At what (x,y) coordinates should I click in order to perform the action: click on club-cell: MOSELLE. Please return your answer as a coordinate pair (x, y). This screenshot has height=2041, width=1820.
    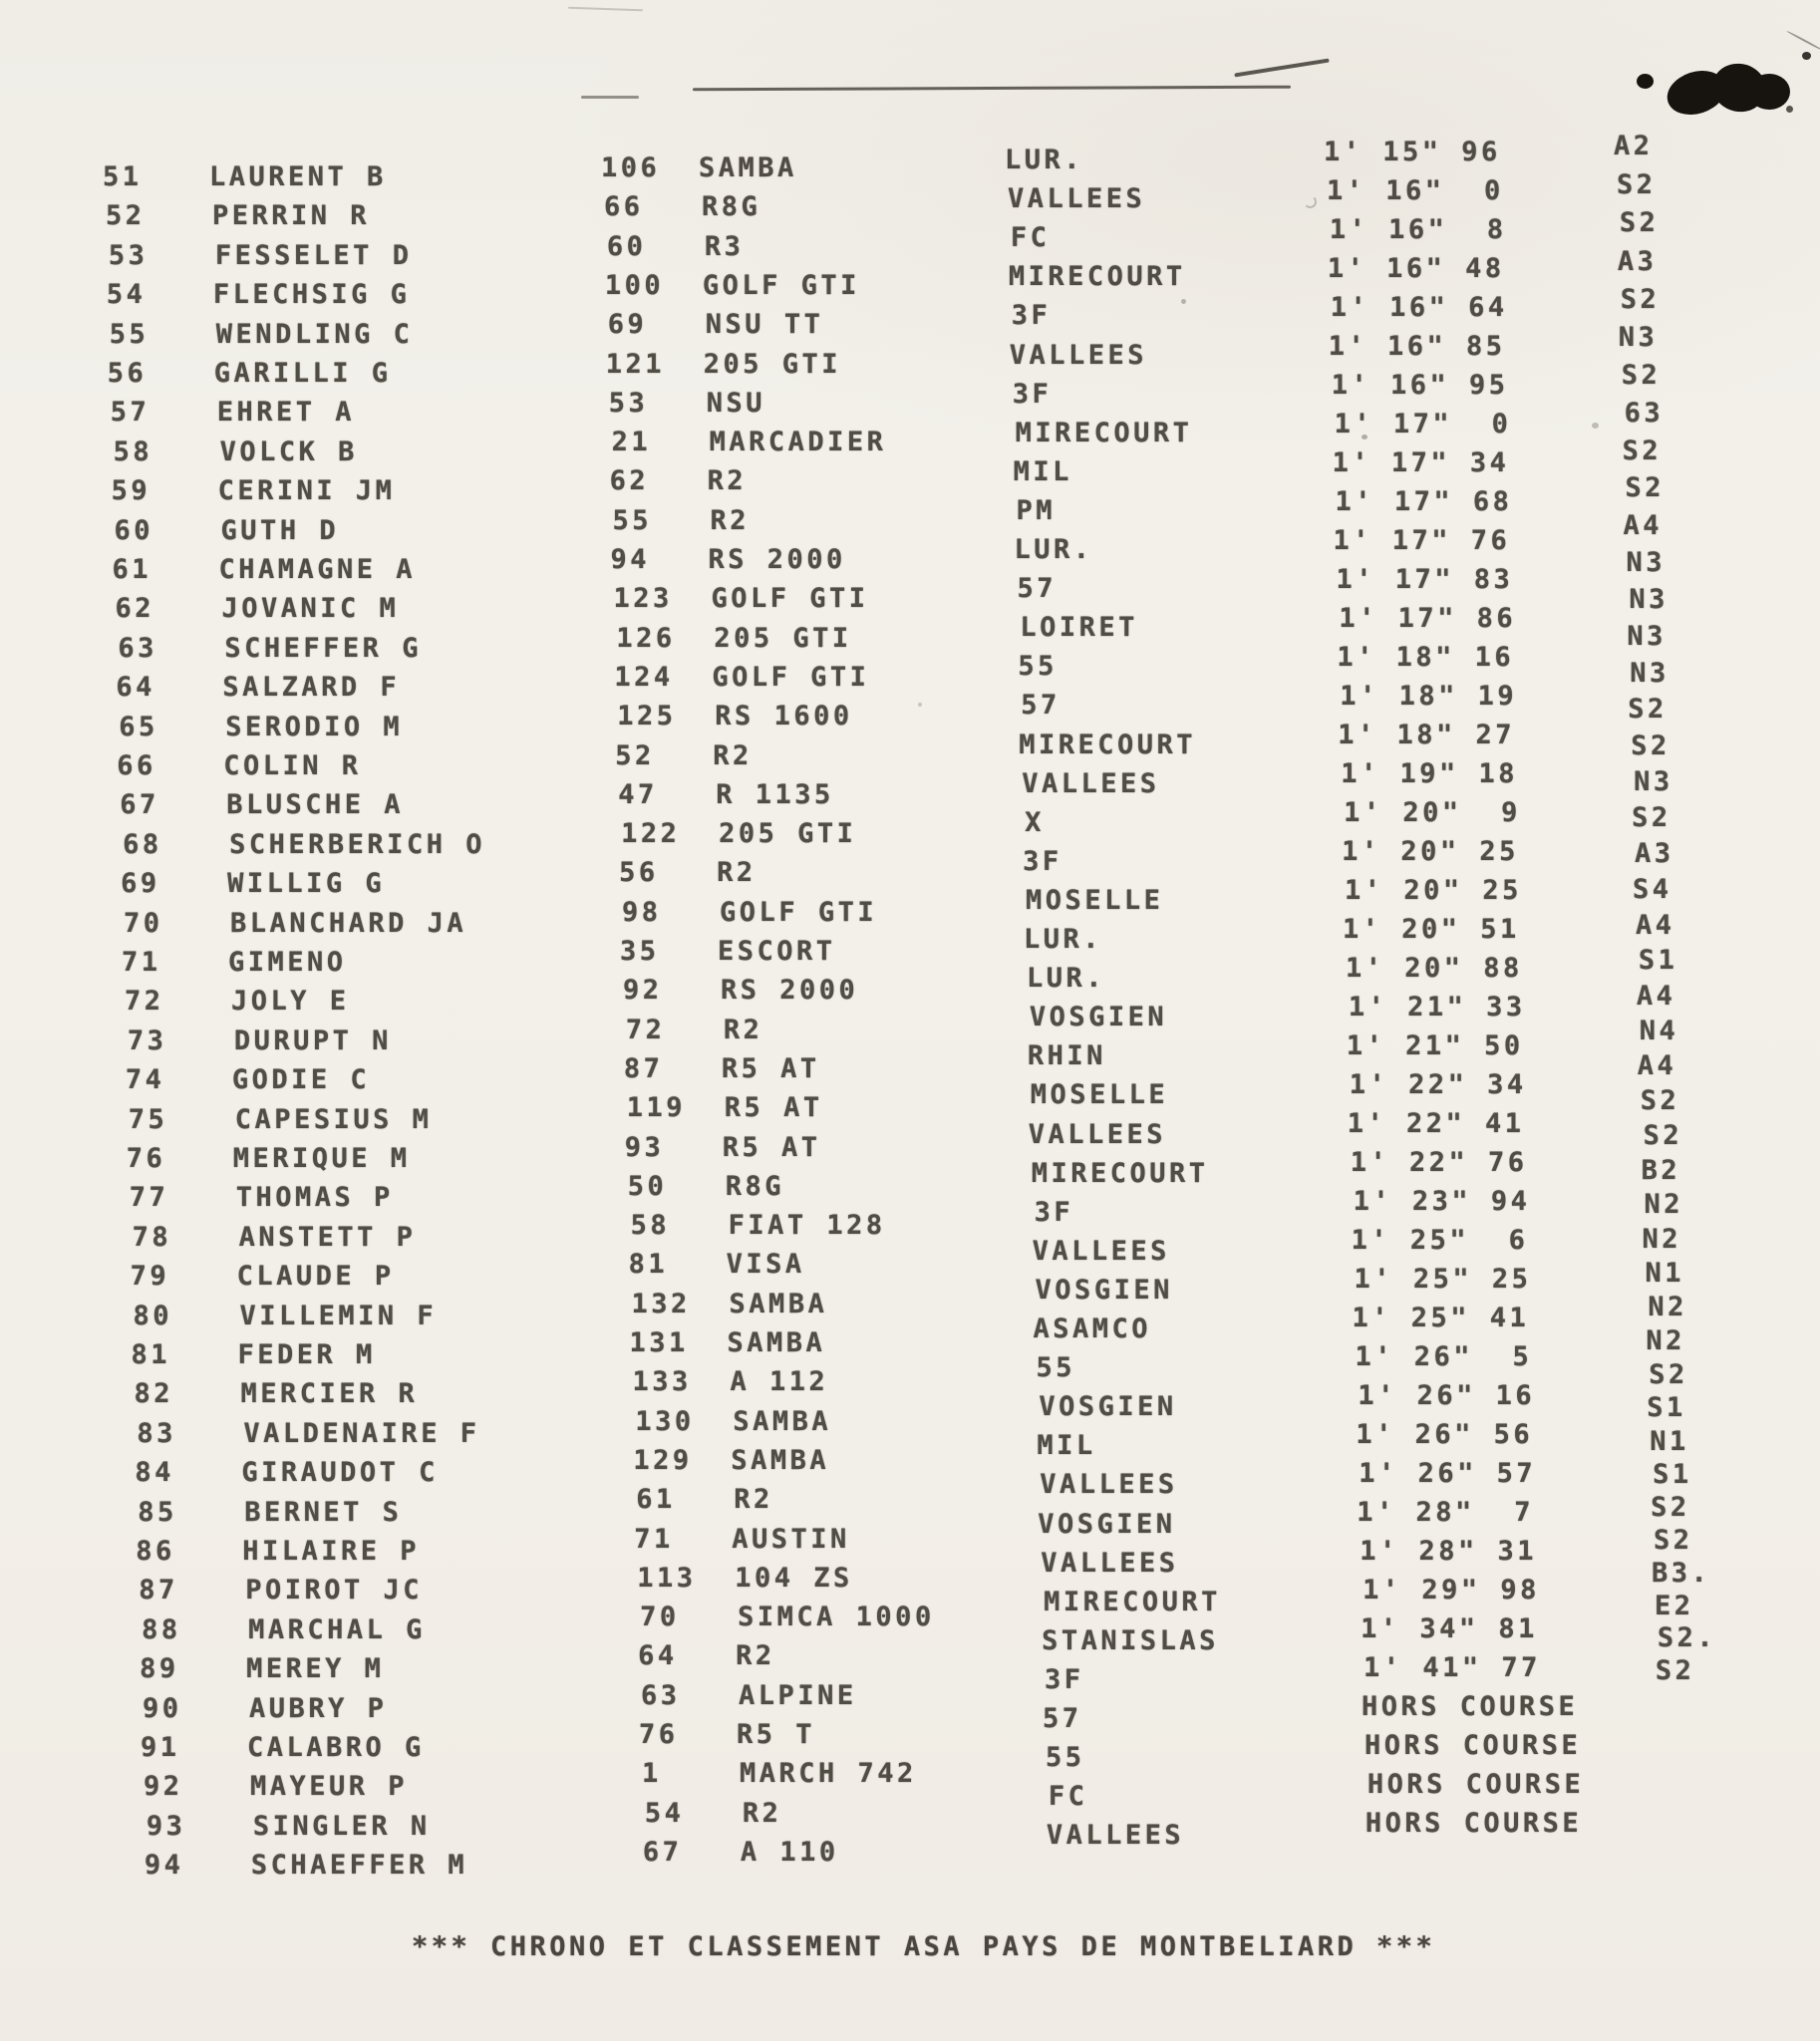
    Looking at the image, I should click on (1095, 900).